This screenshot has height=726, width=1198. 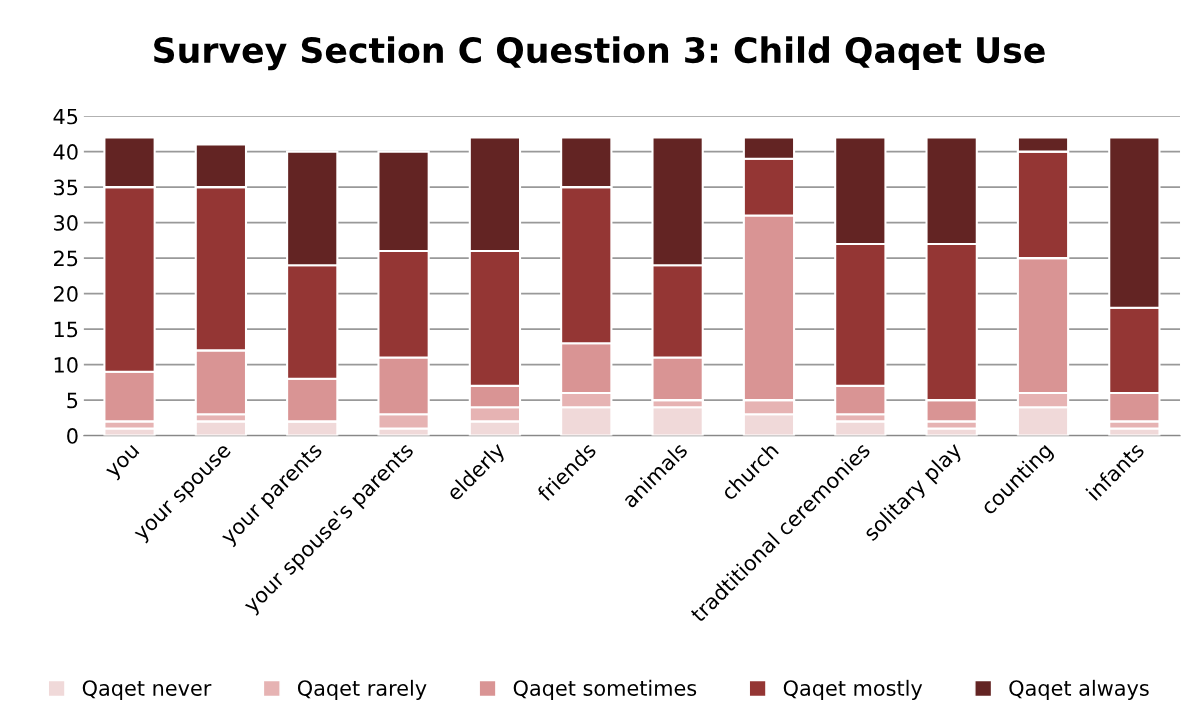 I want to click on legend-label: Qaqet rarely, so click(x=362, y=689).